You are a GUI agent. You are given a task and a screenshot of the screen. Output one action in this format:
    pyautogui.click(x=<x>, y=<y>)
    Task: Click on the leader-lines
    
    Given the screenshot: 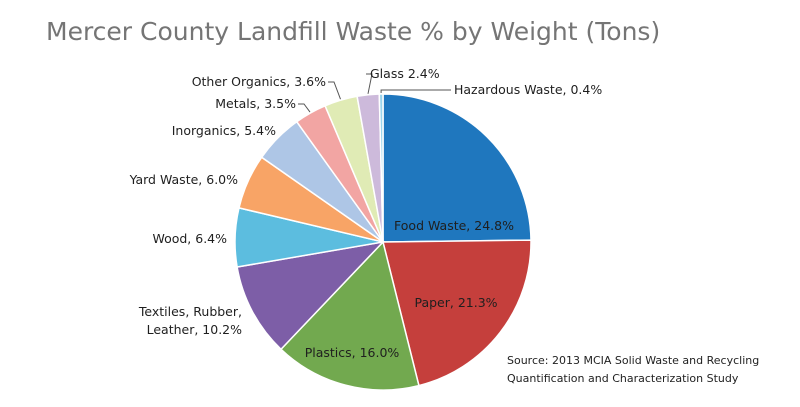 What is the action you would take?
    pyautogui.click(x=374, y=93)
    